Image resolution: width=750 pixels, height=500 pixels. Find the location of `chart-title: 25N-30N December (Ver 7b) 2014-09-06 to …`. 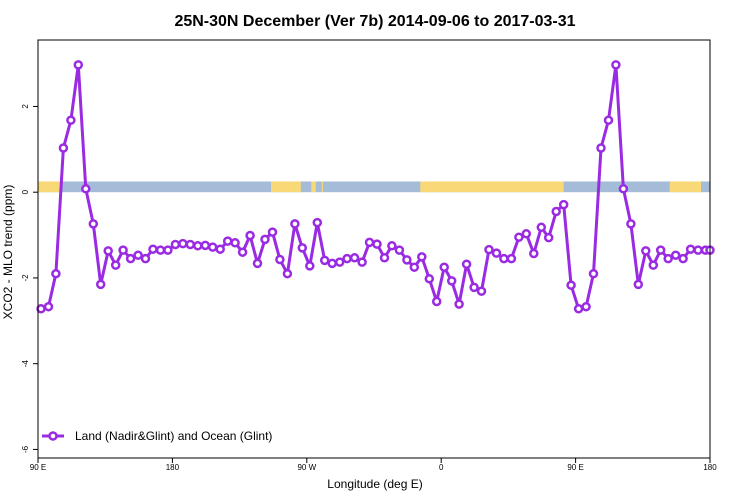

chart-title: 25N-30N December (Ver 7b) 2014-09-06 to … is located at coordinates (374, 21).